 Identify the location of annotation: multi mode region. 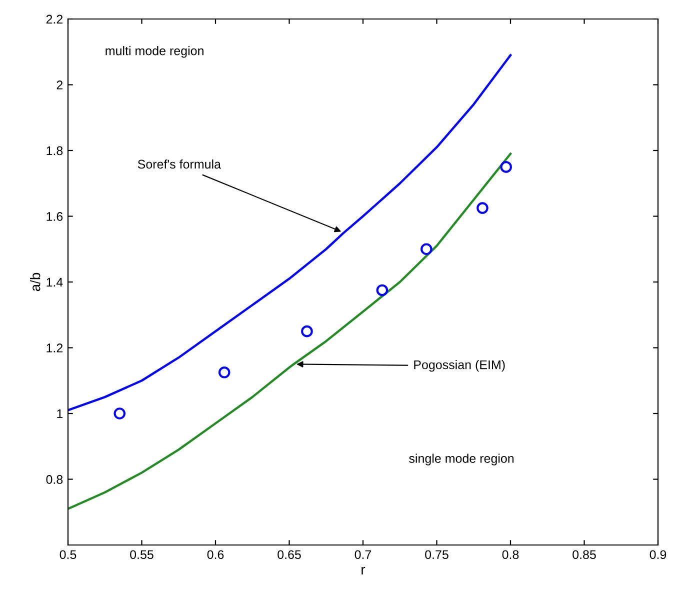
(155, 52).